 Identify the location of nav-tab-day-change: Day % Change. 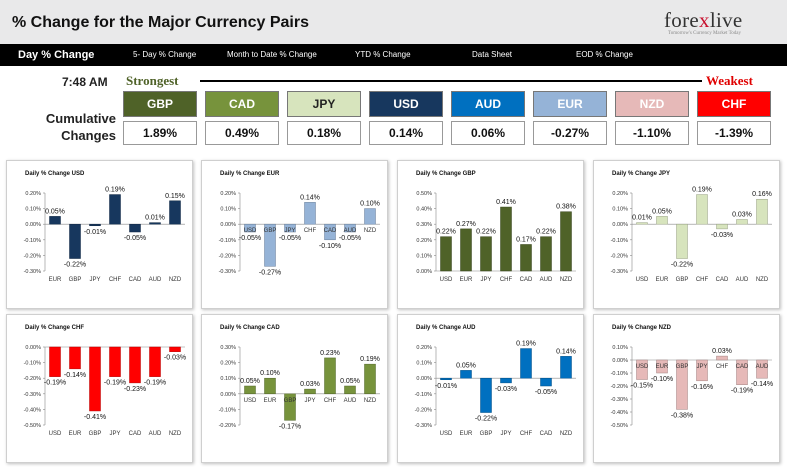
(56, 55).